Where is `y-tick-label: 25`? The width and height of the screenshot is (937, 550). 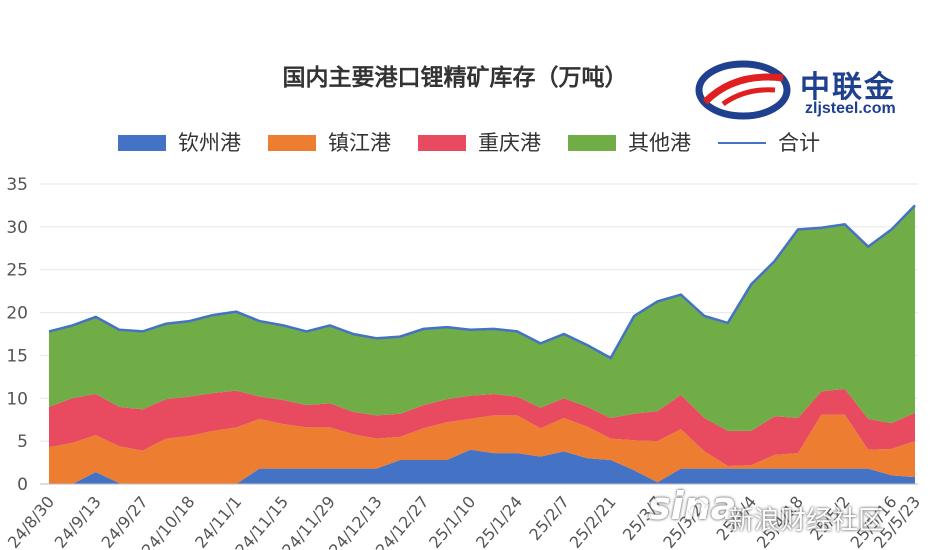
y-tick-label: 25 is located at coordinates (17, 271).